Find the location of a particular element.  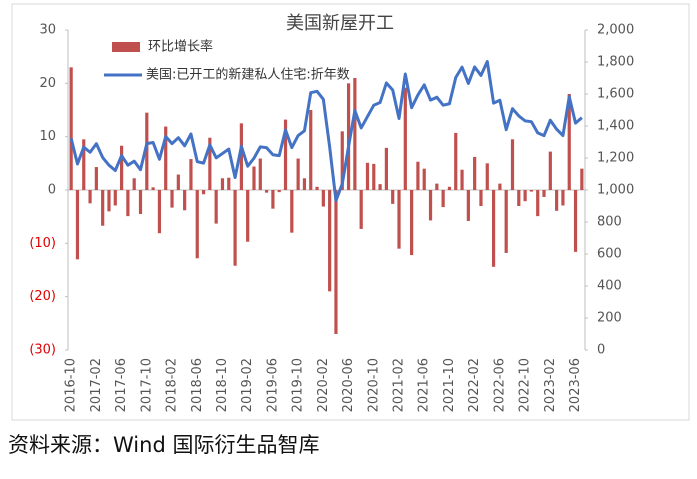

source-note: 资料来源：Wind 国际衍生品智库 is located at coordinates (163, 445).